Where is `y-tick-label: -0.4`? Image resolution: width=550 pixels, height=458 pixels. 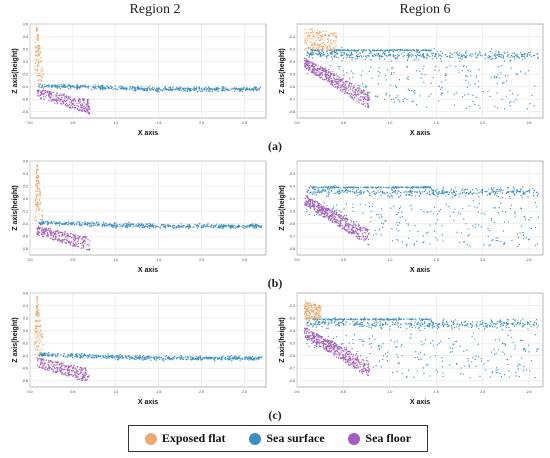
y-tick-label: -0.4 is located at coordinates (292, 62).